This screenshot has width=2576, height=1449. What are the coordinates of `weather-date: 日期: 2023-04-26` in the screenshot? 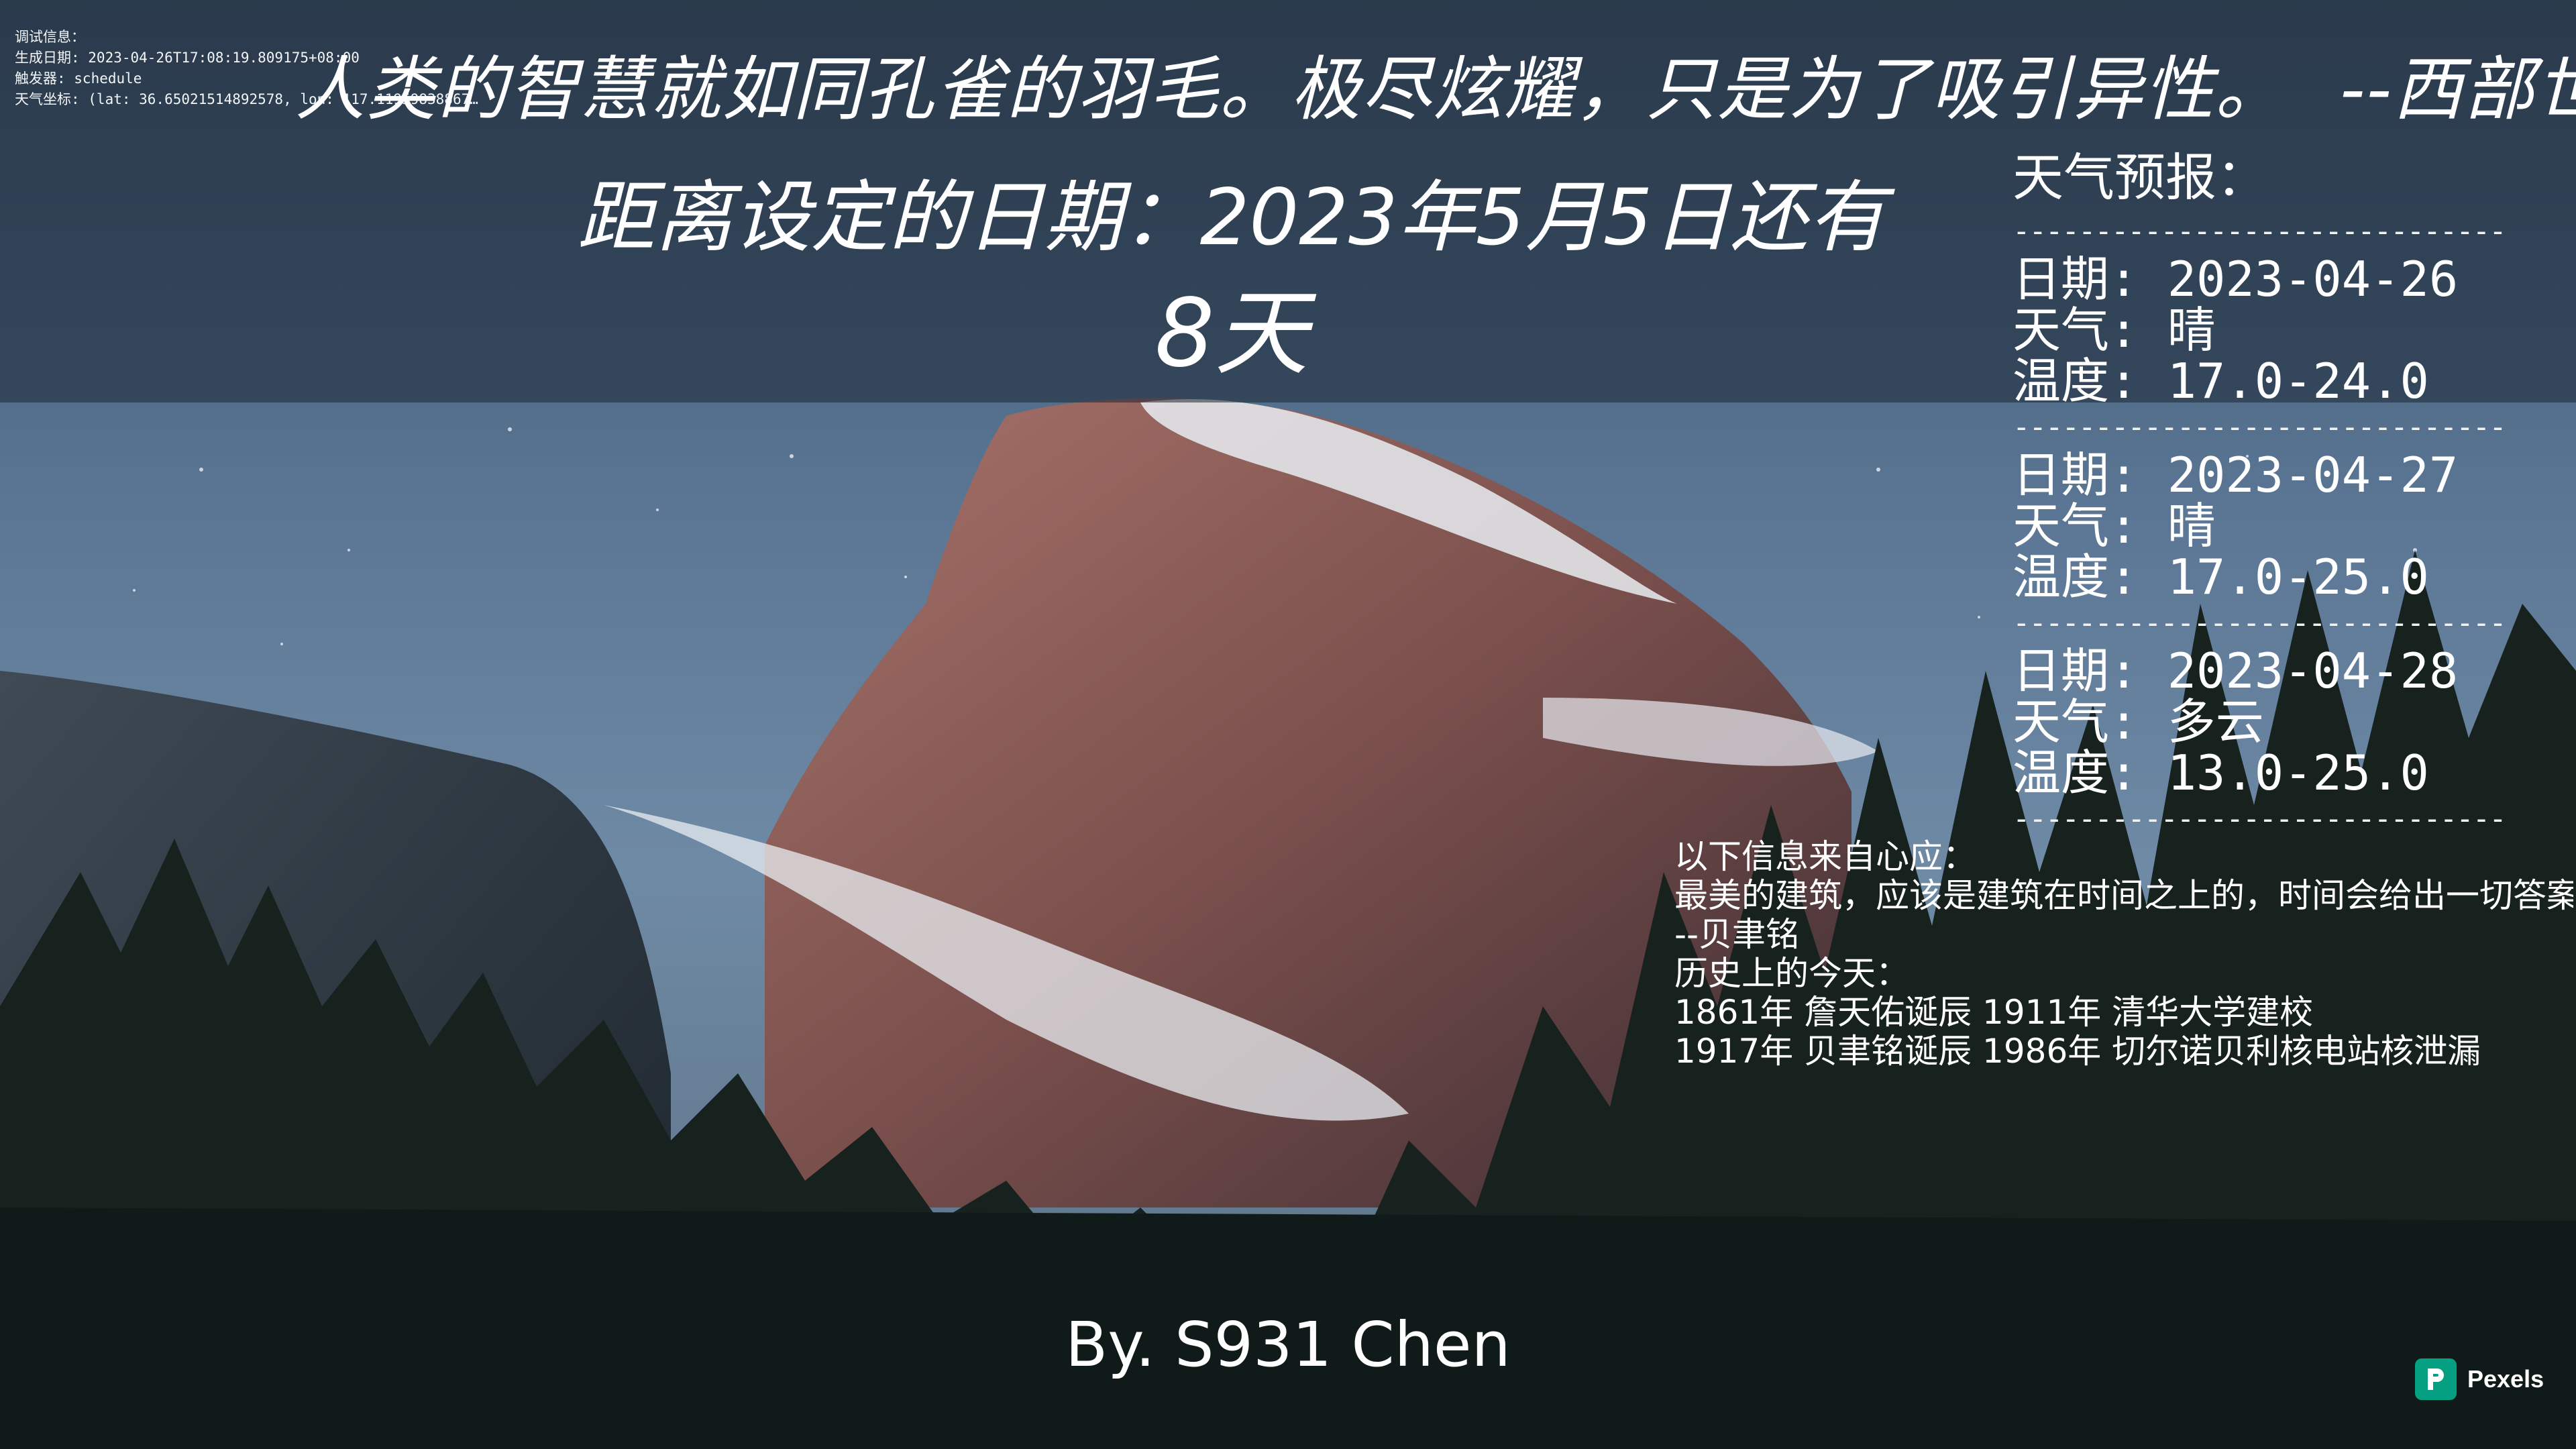 It's located at (2235, 279).